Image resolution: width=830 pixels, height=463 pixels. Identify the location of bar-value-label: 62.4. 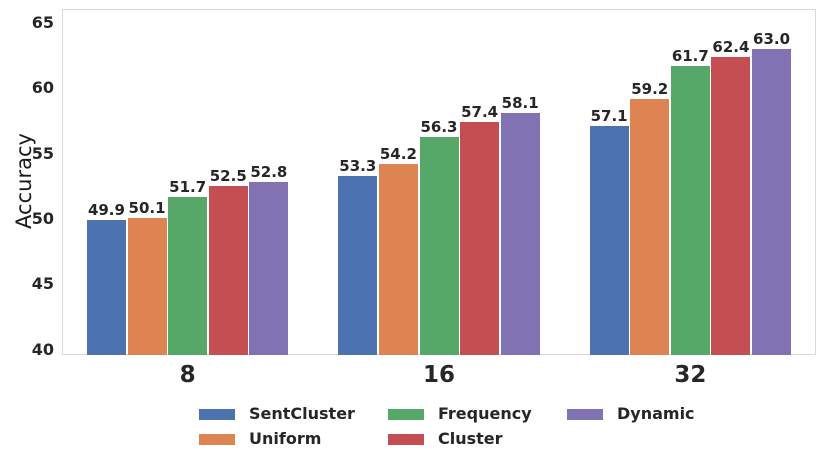
(731, 46).